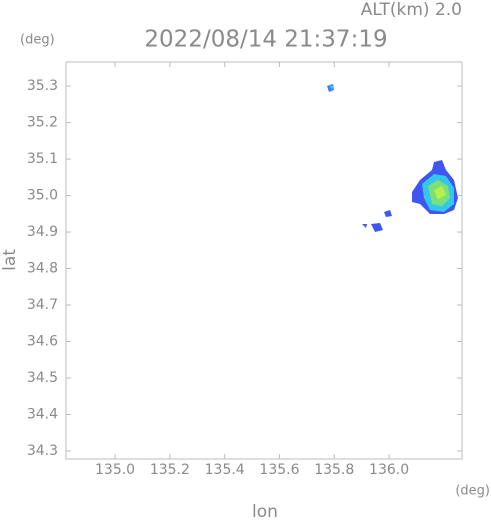  Describe the element at coordinates (42, 414) in the screenshot. I see `y-tick-label: 34.4` at that location.